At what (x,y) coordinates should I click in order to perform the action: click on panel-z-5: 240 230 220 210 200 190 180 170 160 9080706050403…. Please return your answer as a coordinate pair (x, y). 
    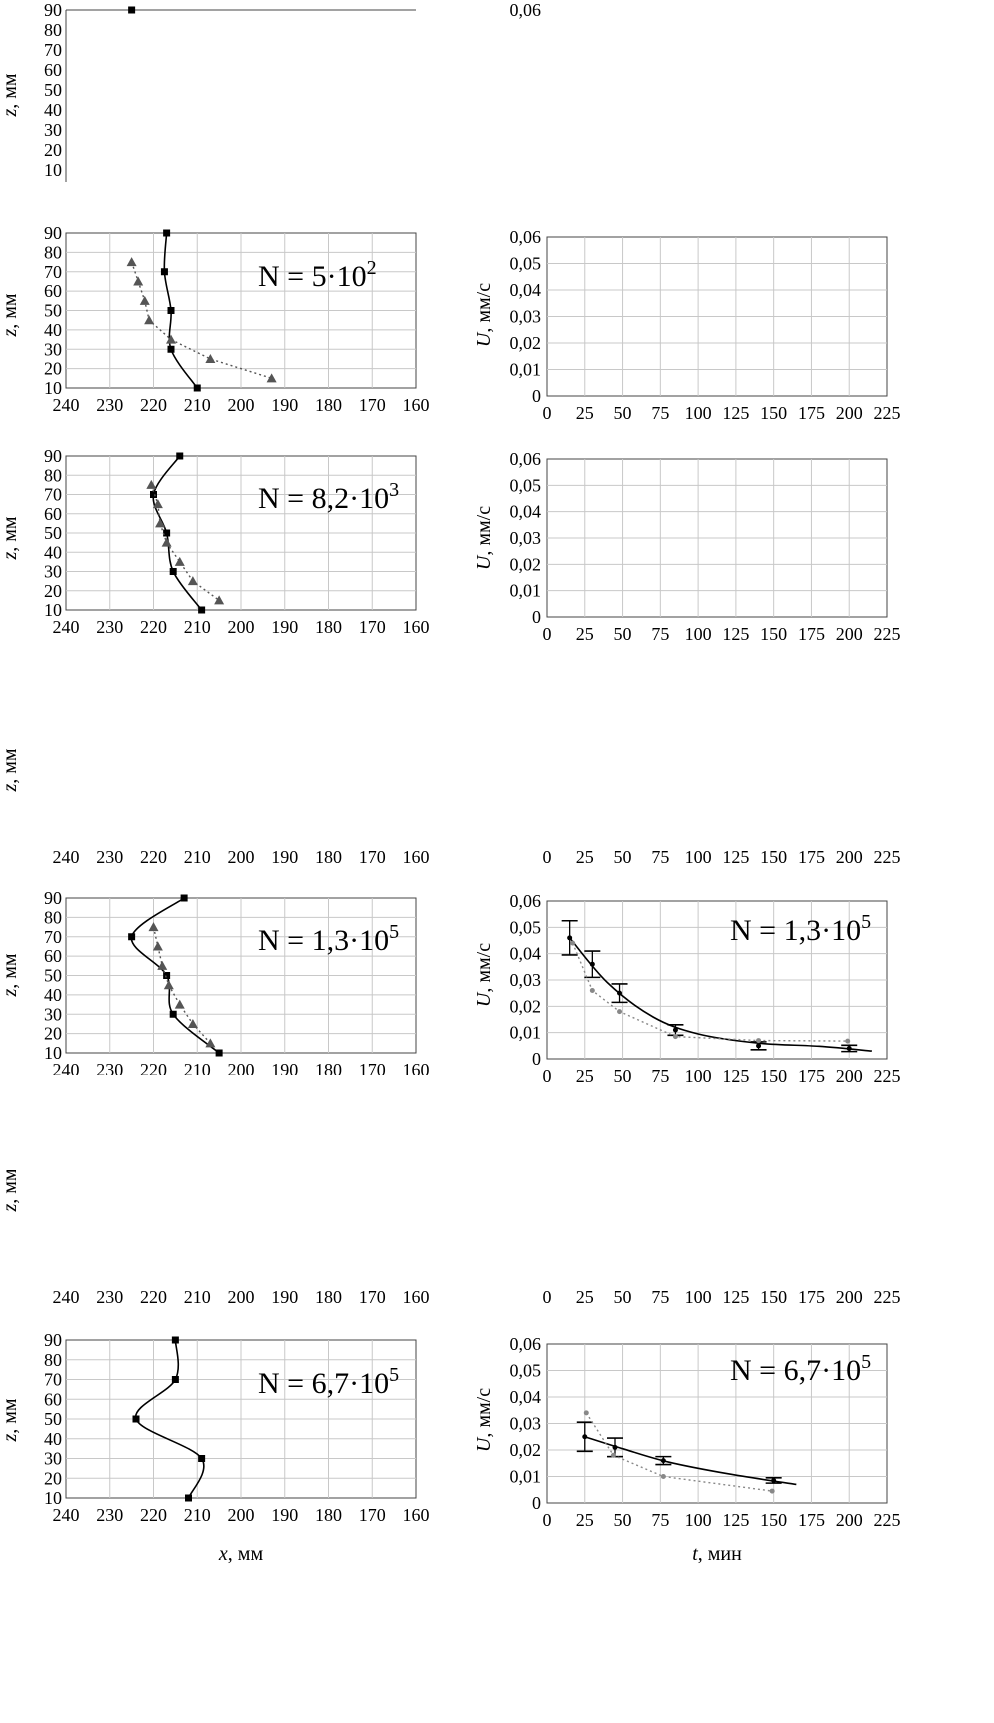
    Looking at the image, I should click on (215, 984).